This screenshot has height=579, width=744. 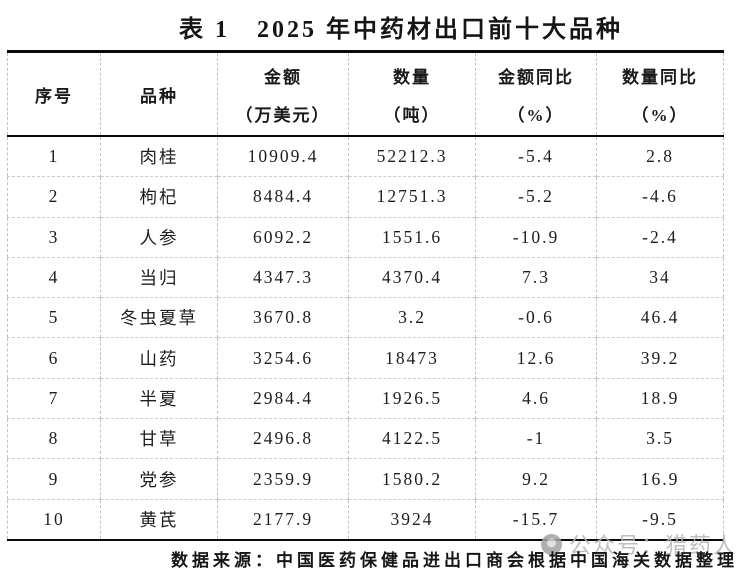 I want to click on data-source-note: 数据来源：中国医药保健品进出口商会根据中国海关数据整理, so click(x=454, y=560).